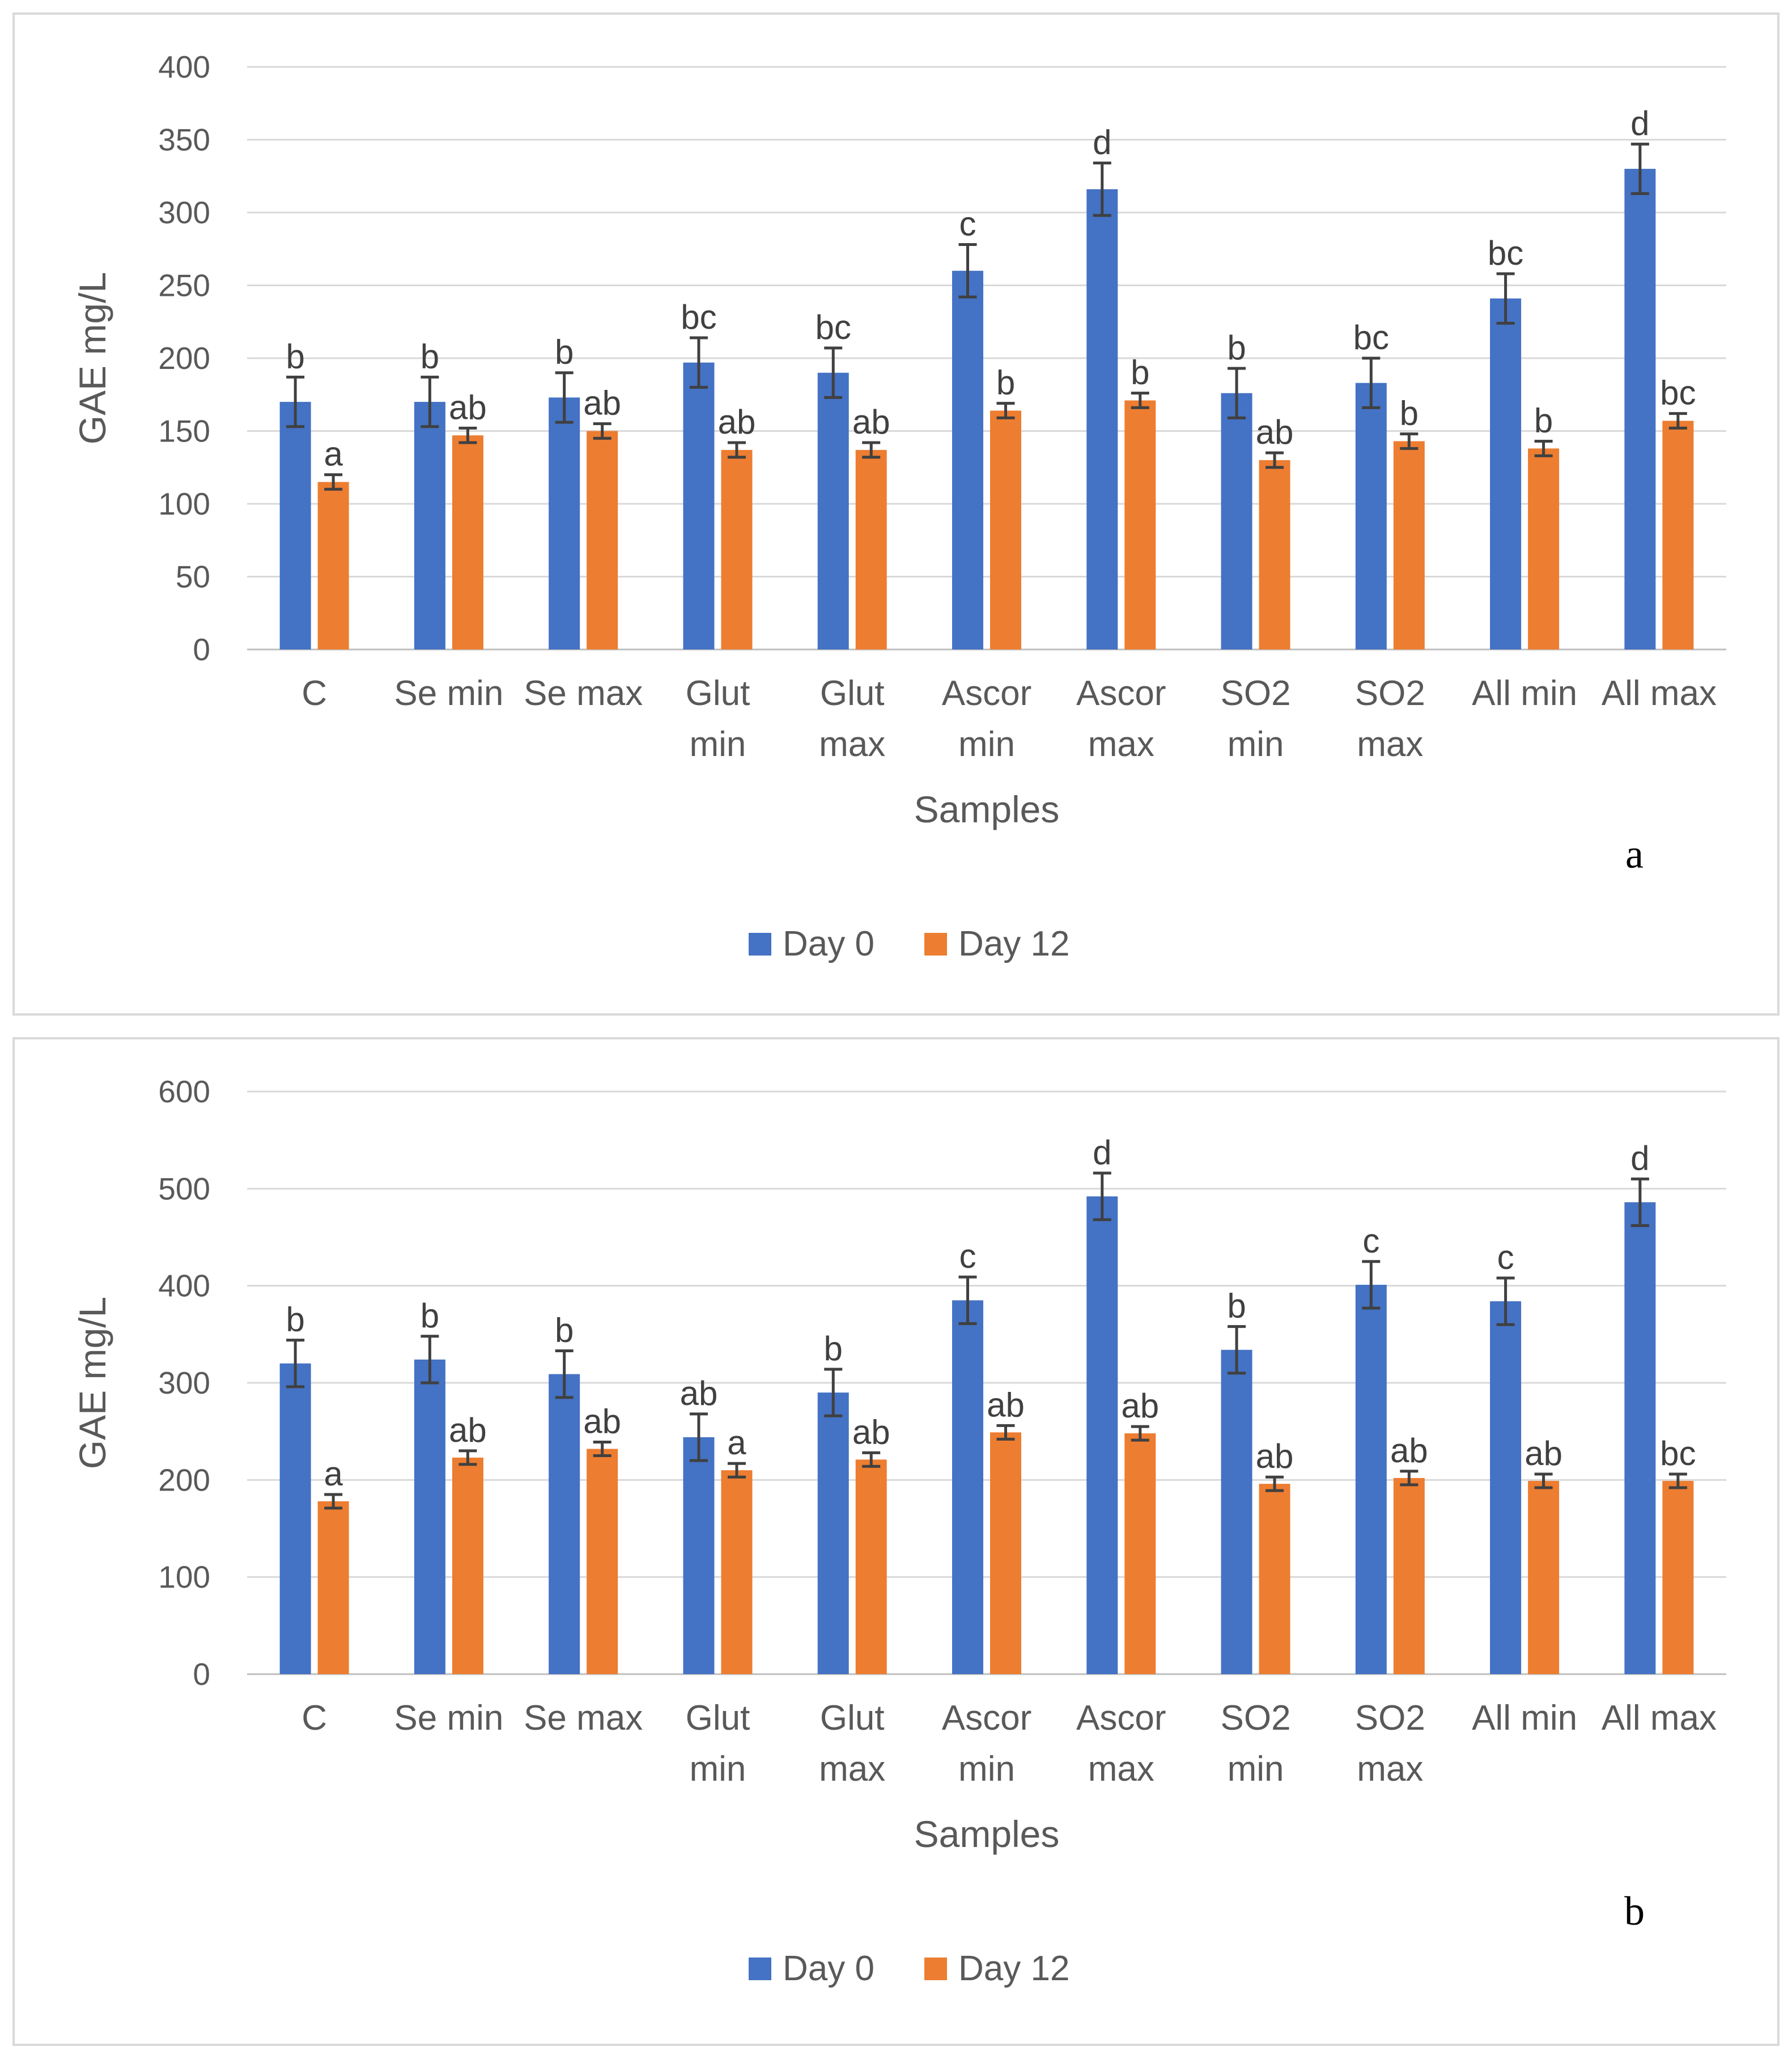  I want to click on x-category-label: All max, so click(1660, 693).